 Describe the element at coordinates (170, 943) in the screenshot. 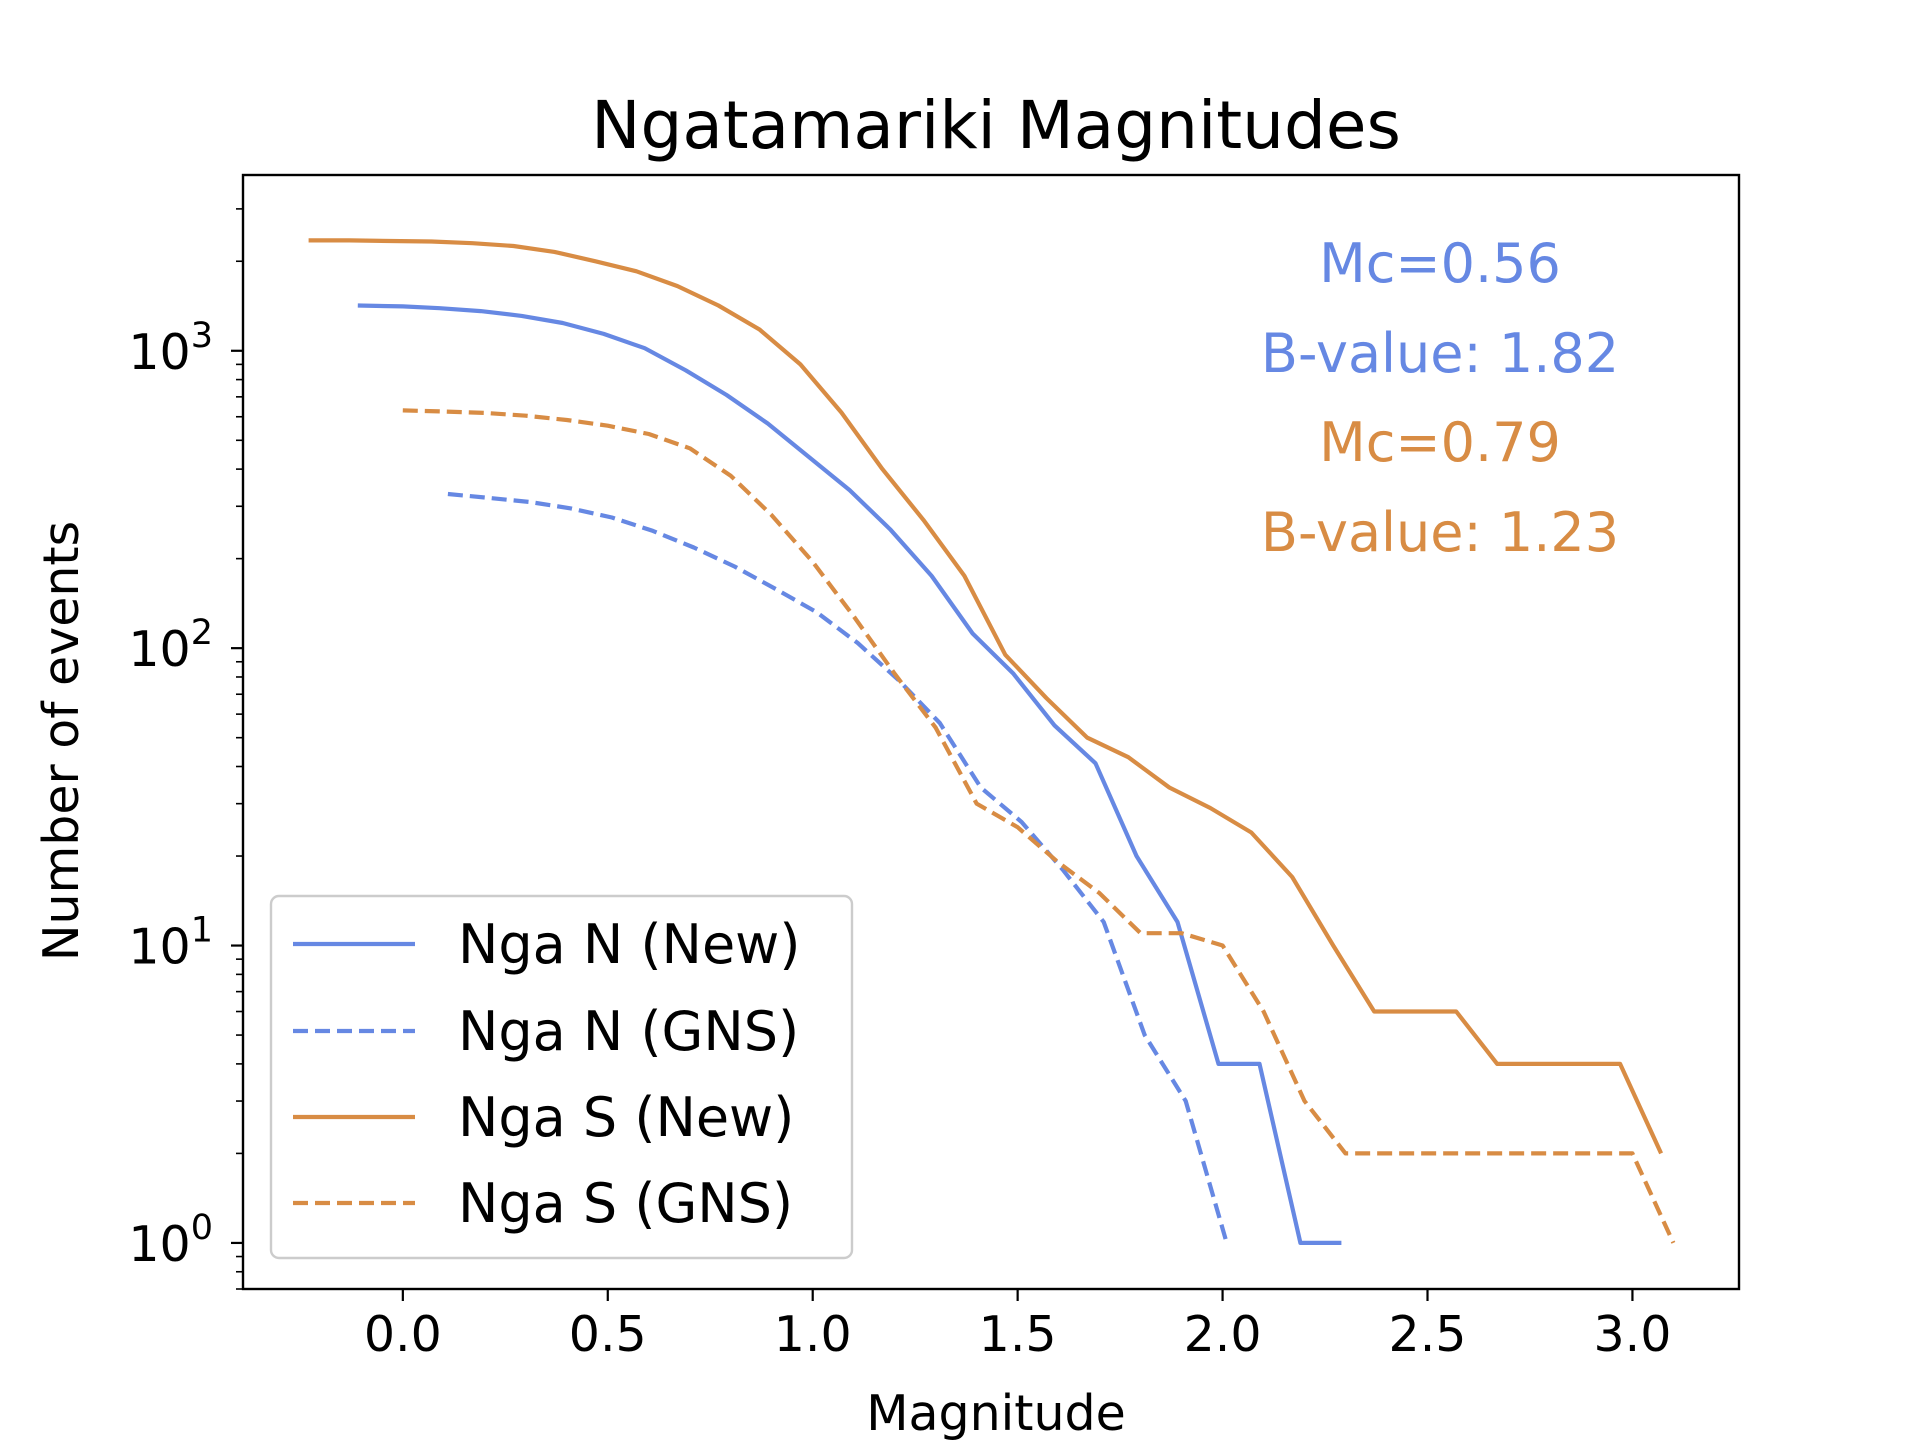

I see `y-tick-label: 10¹` at that location.